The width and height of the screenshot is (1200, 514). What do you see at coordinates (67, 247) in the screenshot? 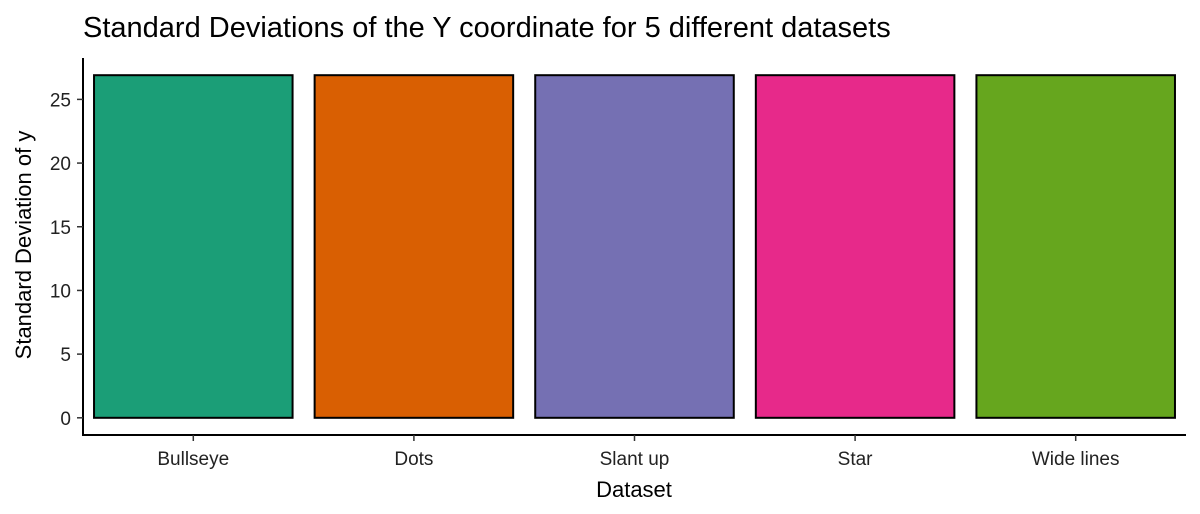
I see `y-axis: 0 5 10 15 20 25` at bounding box center [67, 247].